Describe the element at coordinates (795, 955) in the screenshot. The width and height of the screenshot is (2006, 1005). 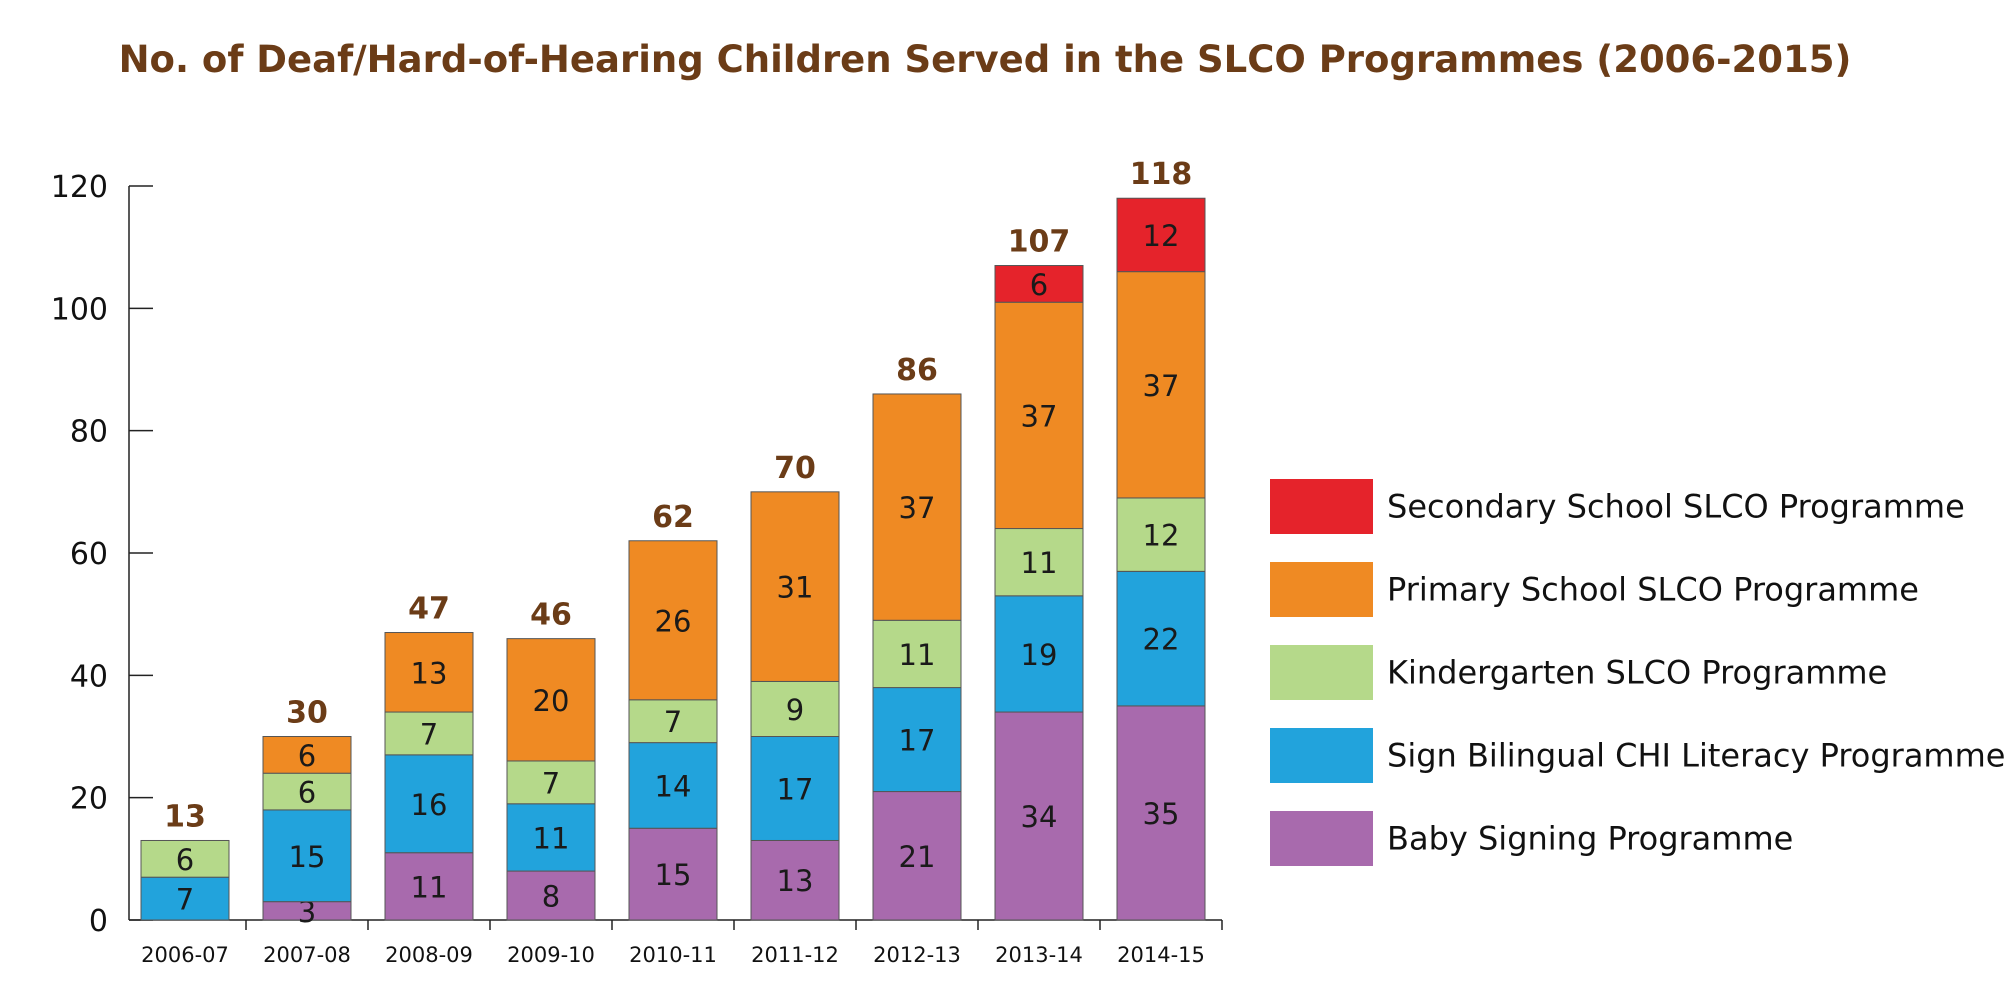
I see `x-tick-label: 2011-12` at that location.